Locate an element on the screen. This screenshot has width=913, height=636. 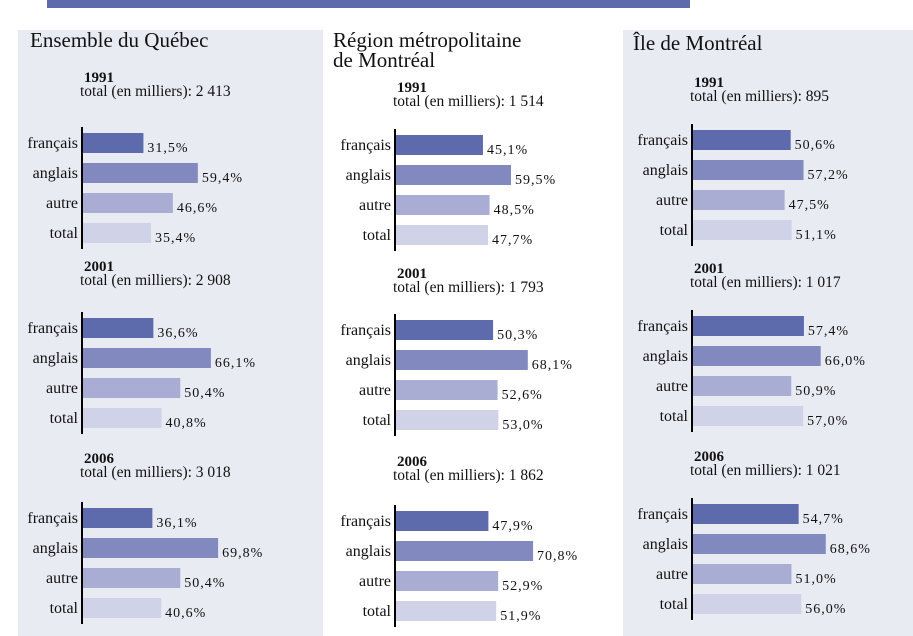
value-label: 46,6% is located at coordinates (197, 208).